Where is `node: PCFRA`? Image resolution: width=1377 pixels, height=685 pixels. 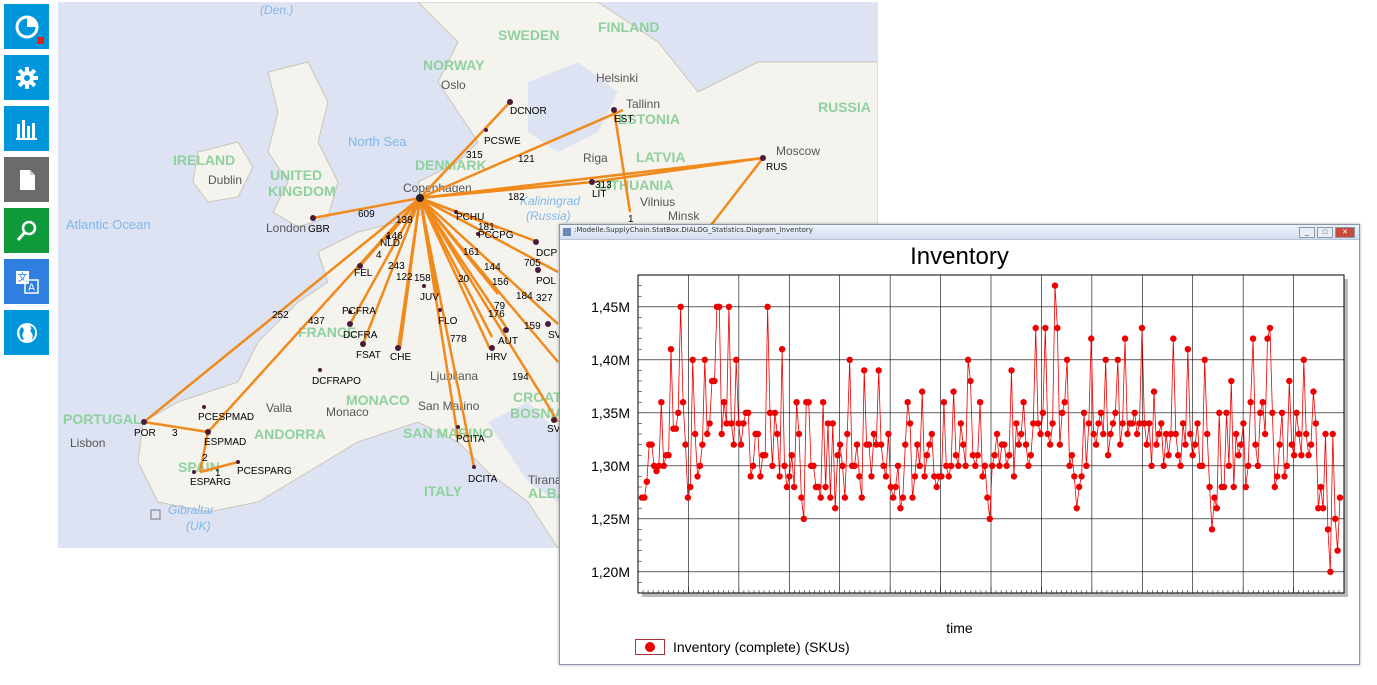 node: PCFRA is located at coordinates (359, 311).